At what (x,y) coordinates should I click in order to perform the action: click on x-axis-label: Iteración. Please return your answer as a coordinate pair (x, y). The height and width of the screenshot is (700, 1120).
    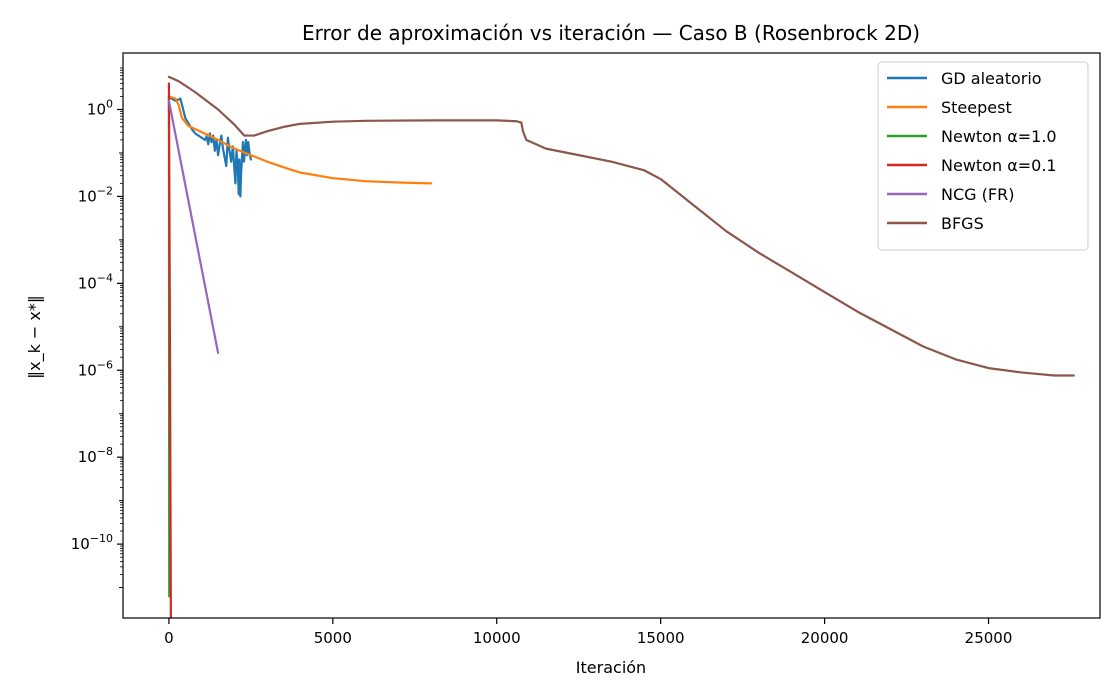
    Looking at the image, I should click on (611, 667).